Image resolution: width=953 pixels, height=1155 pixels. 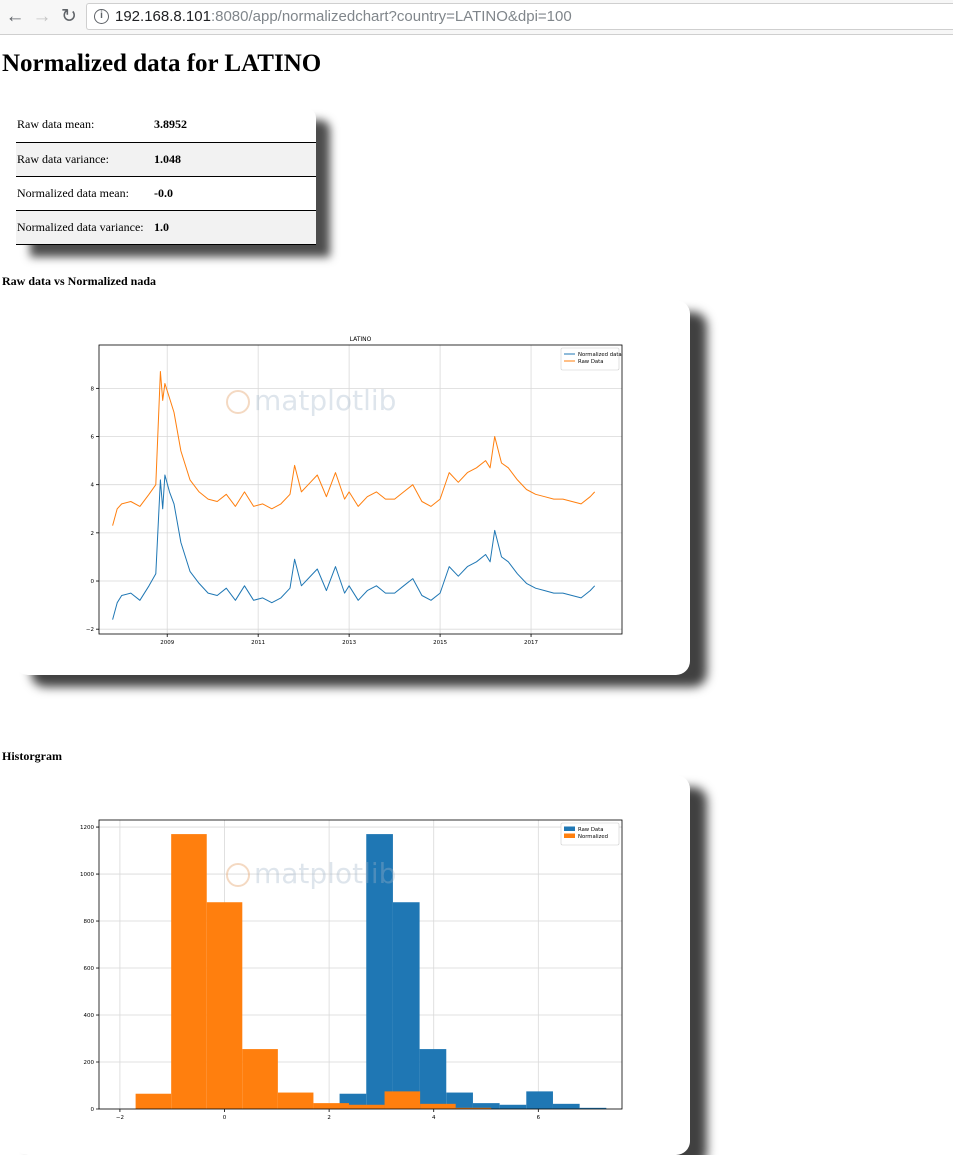 What do you see at coordinates (329, 1118) in the screenshot?
I see `x-tick-label: 2` at bounding box center [329, 1118].